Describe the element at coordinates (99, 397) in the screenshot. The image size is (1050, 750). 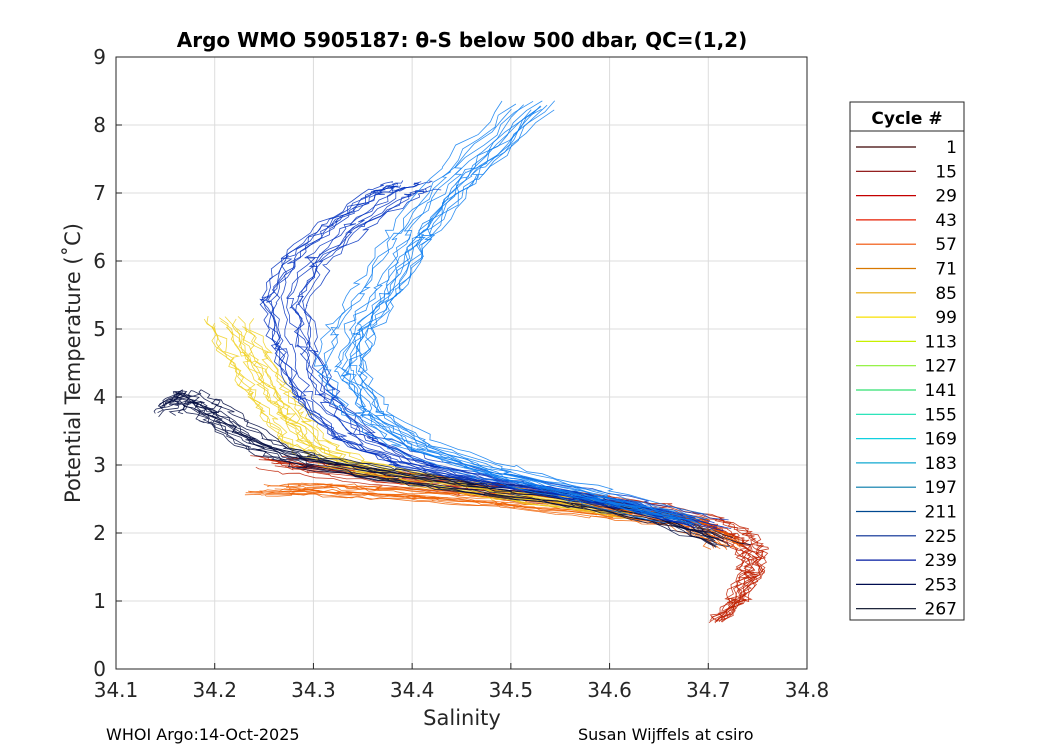
I see `y-tick-label: 4` at that location.